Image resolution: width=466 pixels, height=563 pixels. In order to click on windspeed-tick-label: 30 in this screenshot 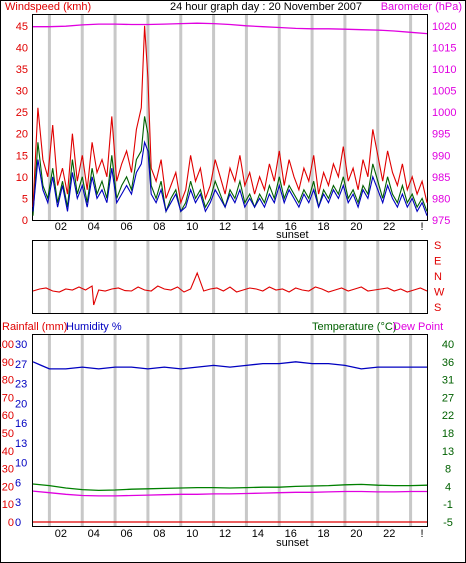, I will do `click(22, 92)`.